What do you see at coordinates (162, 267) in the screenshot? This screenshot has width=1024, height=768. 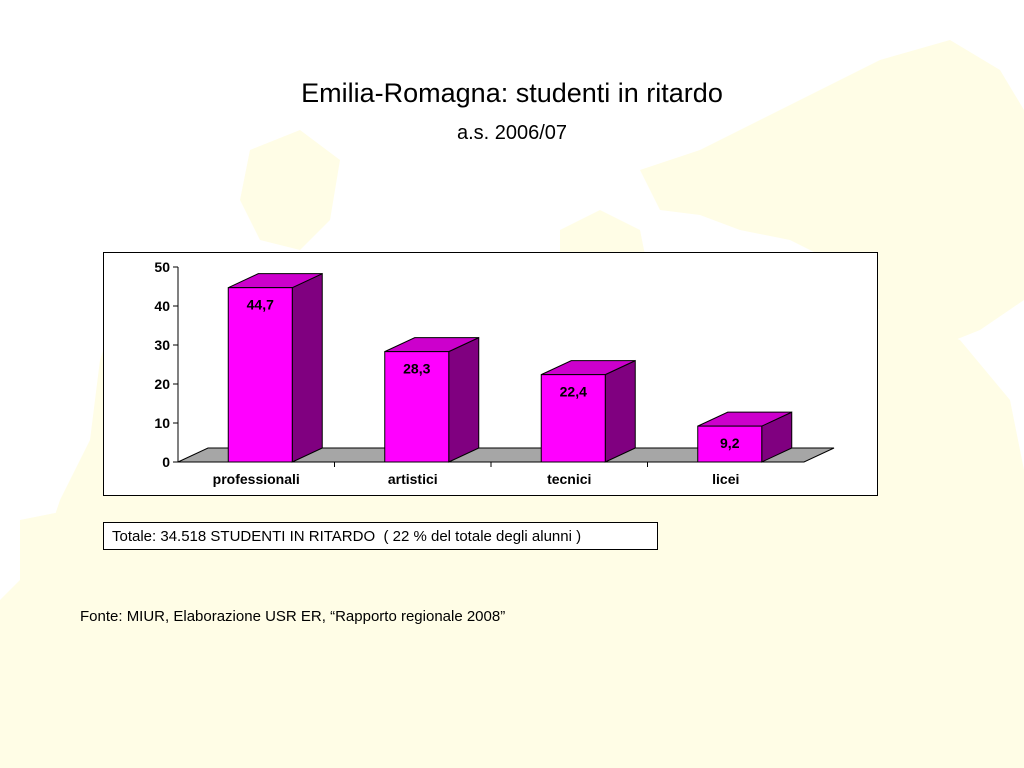 I see `y-tick-label: 50` at bounding box center [162, 267].